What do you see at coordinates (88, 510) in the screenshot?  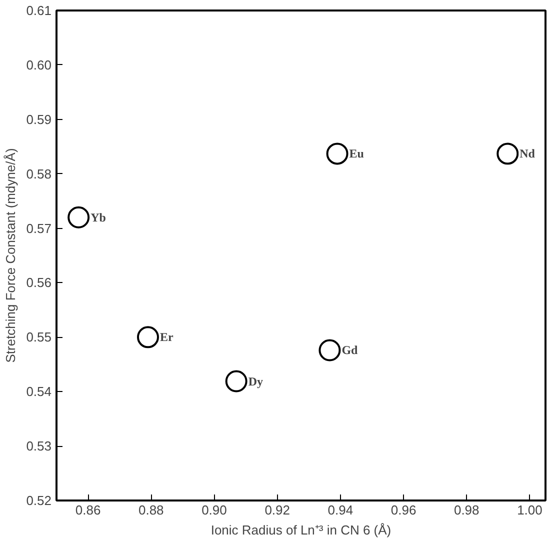 I see `x-tick-label: 0.86` at bounding box center [88, 510].